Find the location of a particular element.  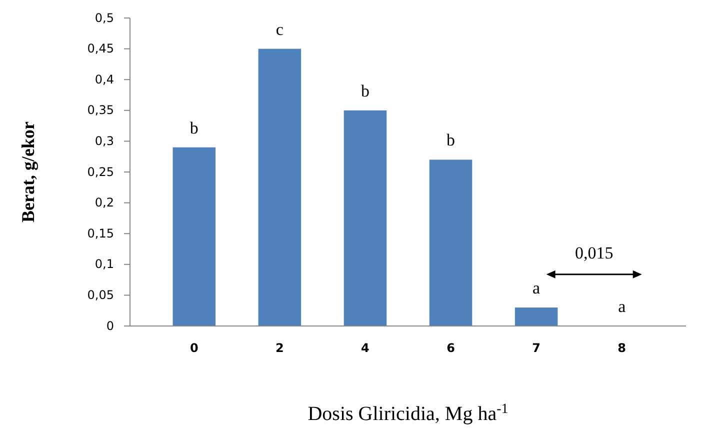

y-tick-label: 0,35 is located at coordinates (100, 110).